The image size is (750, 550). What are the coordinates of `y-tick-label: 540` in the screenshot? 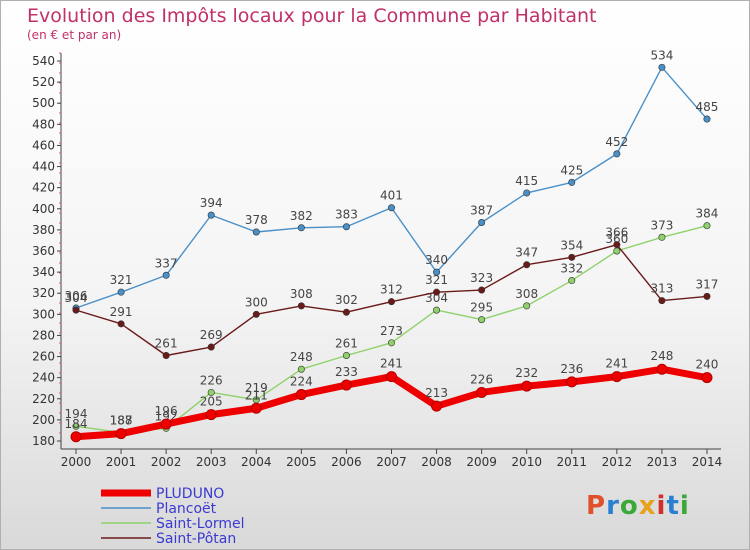 It's located at (43, 61).